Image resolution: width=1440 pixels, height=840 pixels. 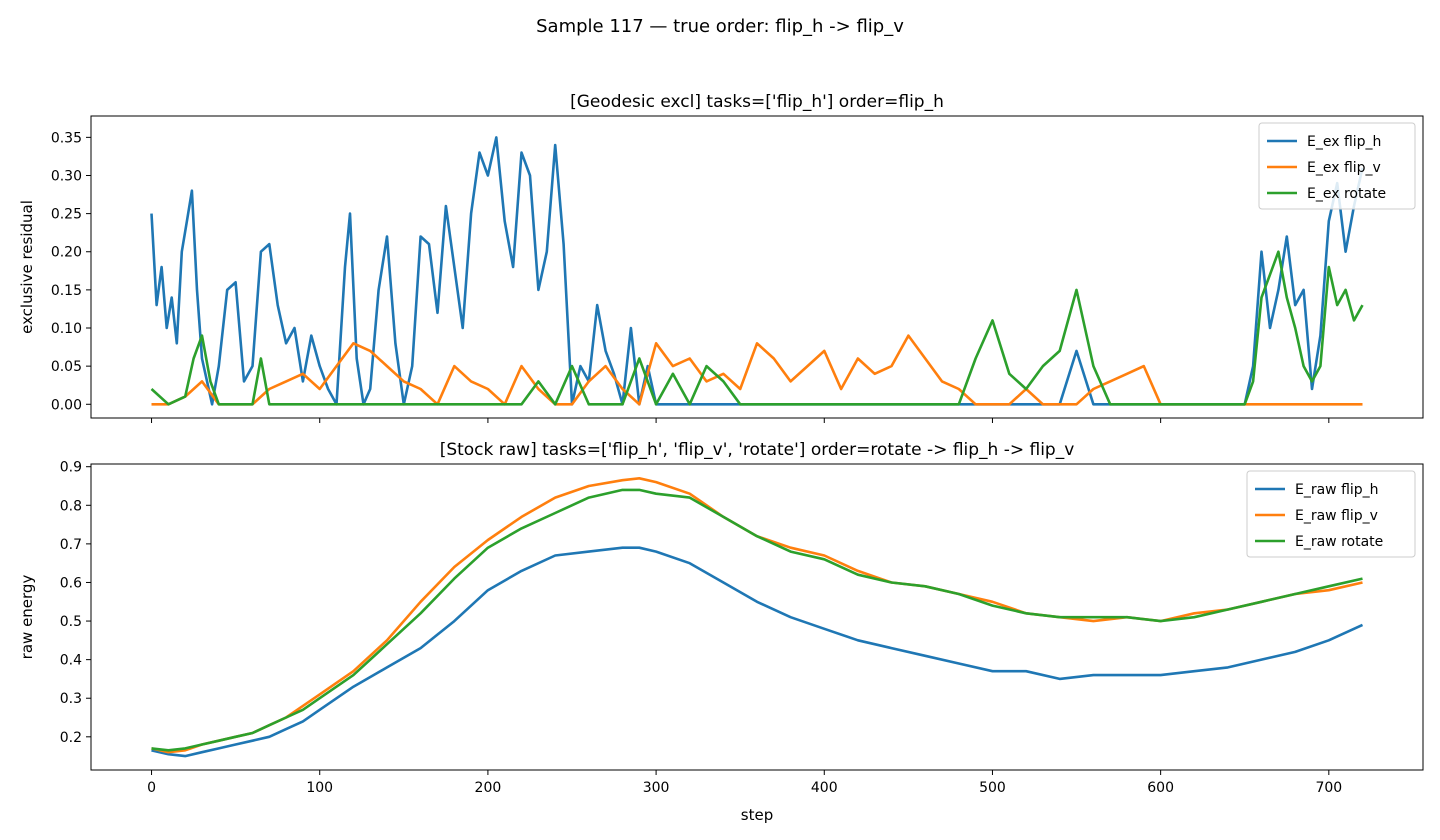 What do you see at coordinates (1339, 542) in the screenshot?
I see `legend-label: E_raw rotate` at bounding box center [1339, 542].